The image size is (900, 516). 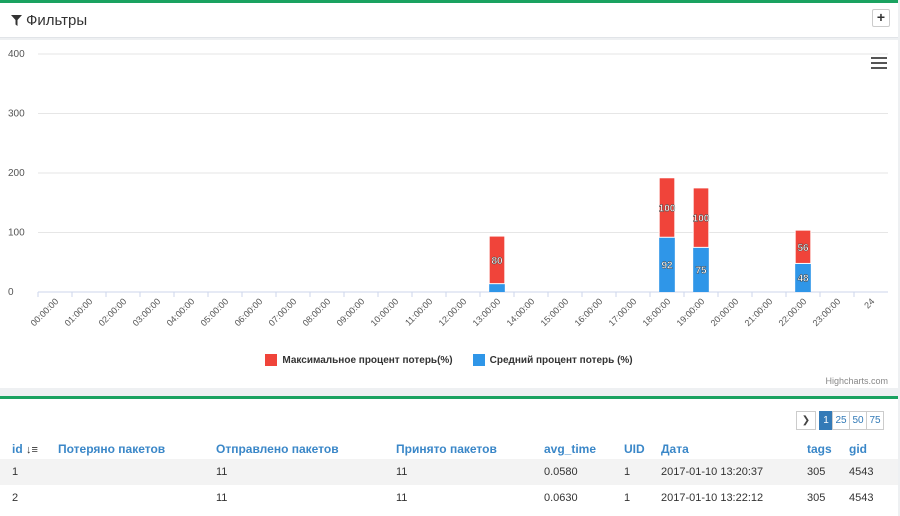 What do you see at coordinates (623, 312) in the screenshot?
I see `x-tick-label: 17:00:00` at bounding box center [623, 312].